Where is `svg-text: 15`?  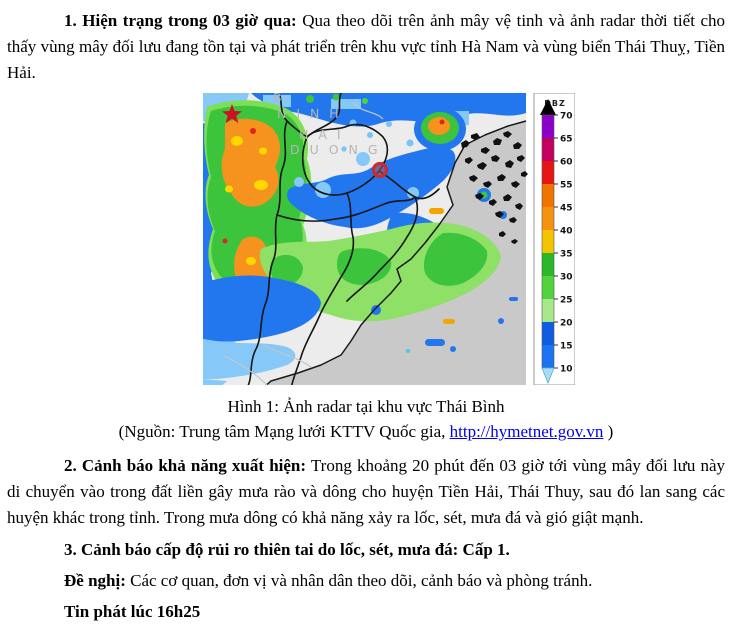 svg-text: 15 is located at coordinates (566, 347).